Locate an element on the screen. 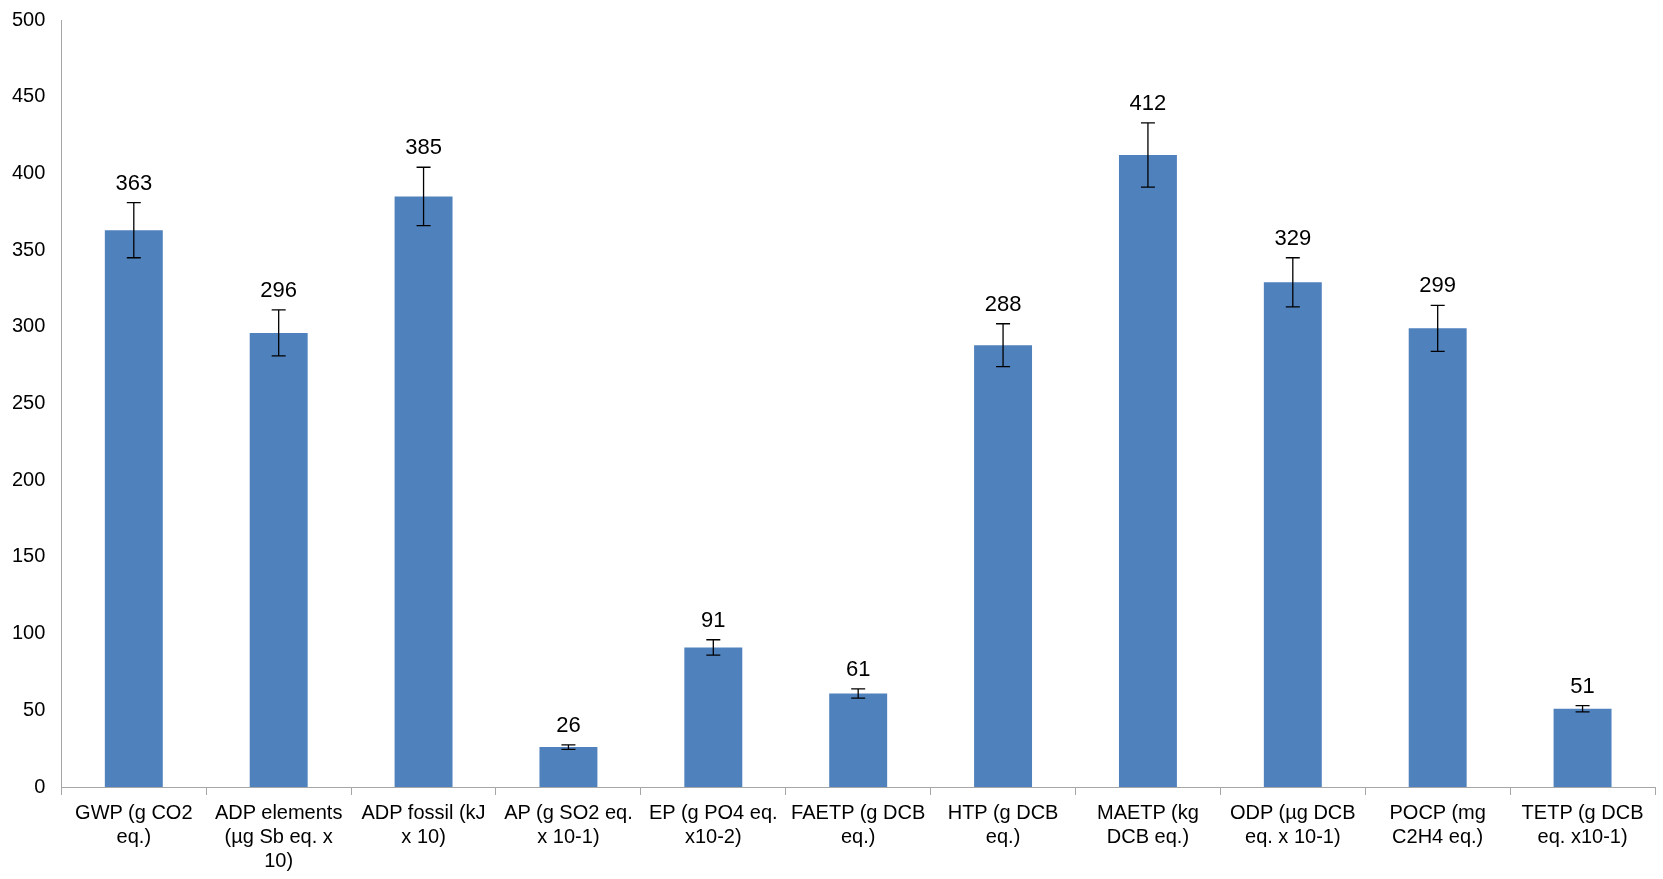 Image resolution: width=1663 pixels, height=879 pixels. y-tick-label: 500 is located at coordinates (28, 18).